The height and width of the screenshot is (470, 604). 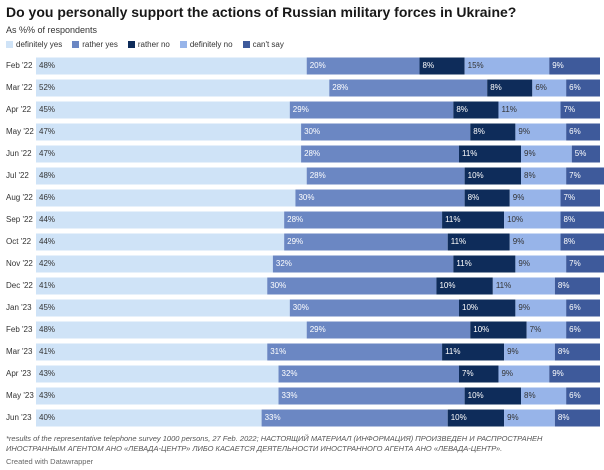 I want to click on y-tick-label: Jan '23, so click(x=19, y=307).